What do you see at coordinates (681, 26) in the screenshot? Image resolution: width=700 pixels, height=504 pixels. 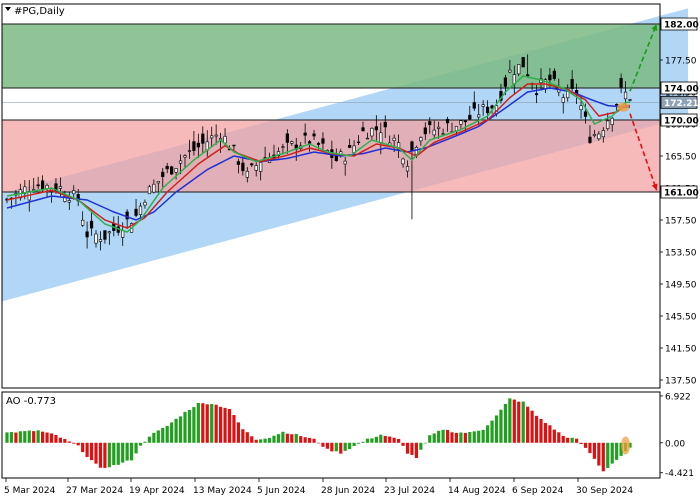 I see `level-price-label: 182.00` at bounding box center [681, 26].